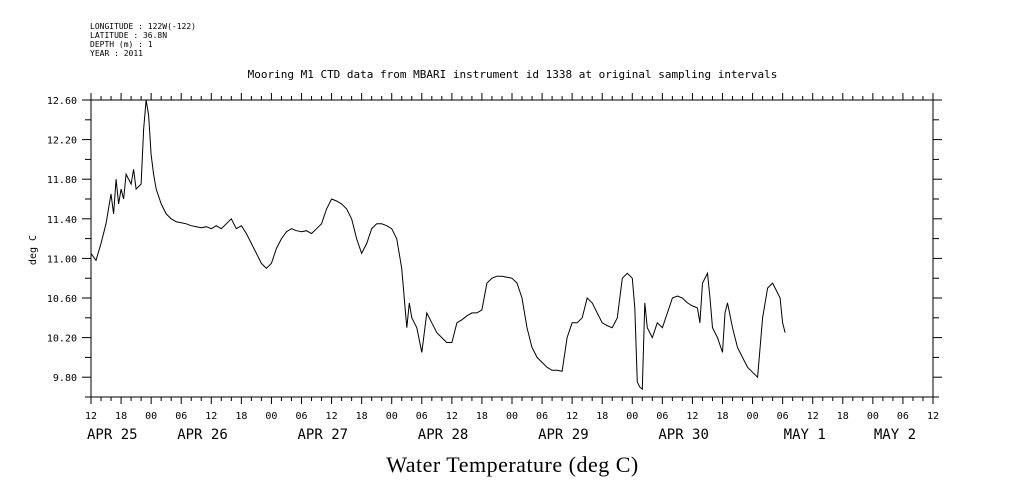  Describe the element at coordinates (62, 101) in the screenshot. I see `y-tick-label: 12.60` at that location.